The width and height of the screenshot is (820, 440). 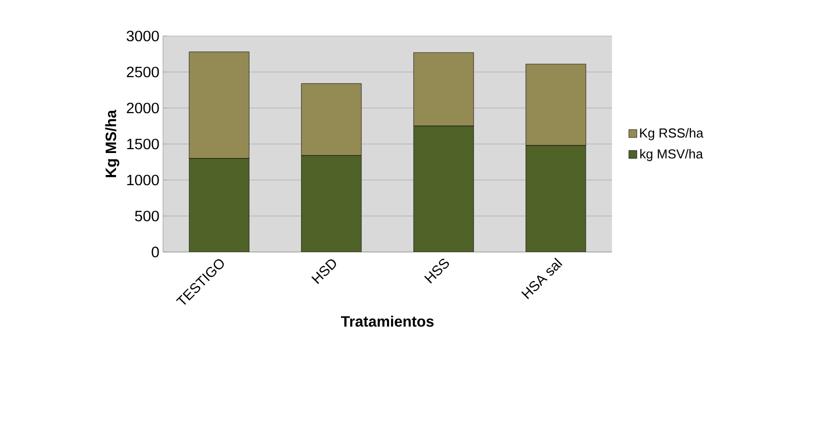 What do you see at coordinates (142, 36) in the screenshot?
I see `y-tick-label: 3000` at bounding box center [142, 36].